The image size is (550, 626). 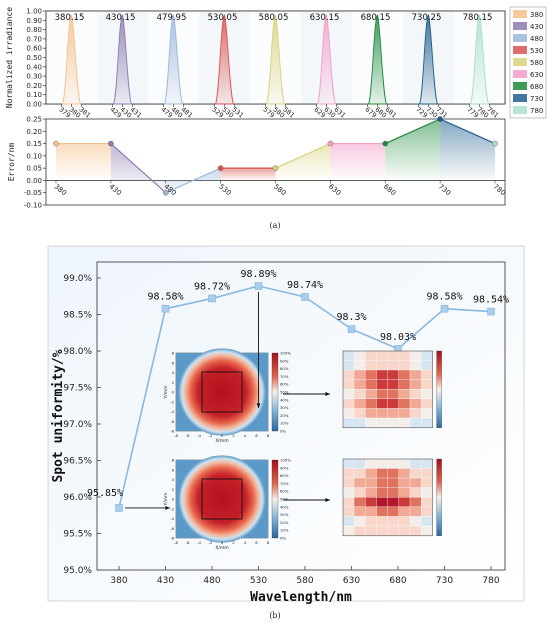 I want to click on uniformity-grid-bottom, so click(x=392, y=497).